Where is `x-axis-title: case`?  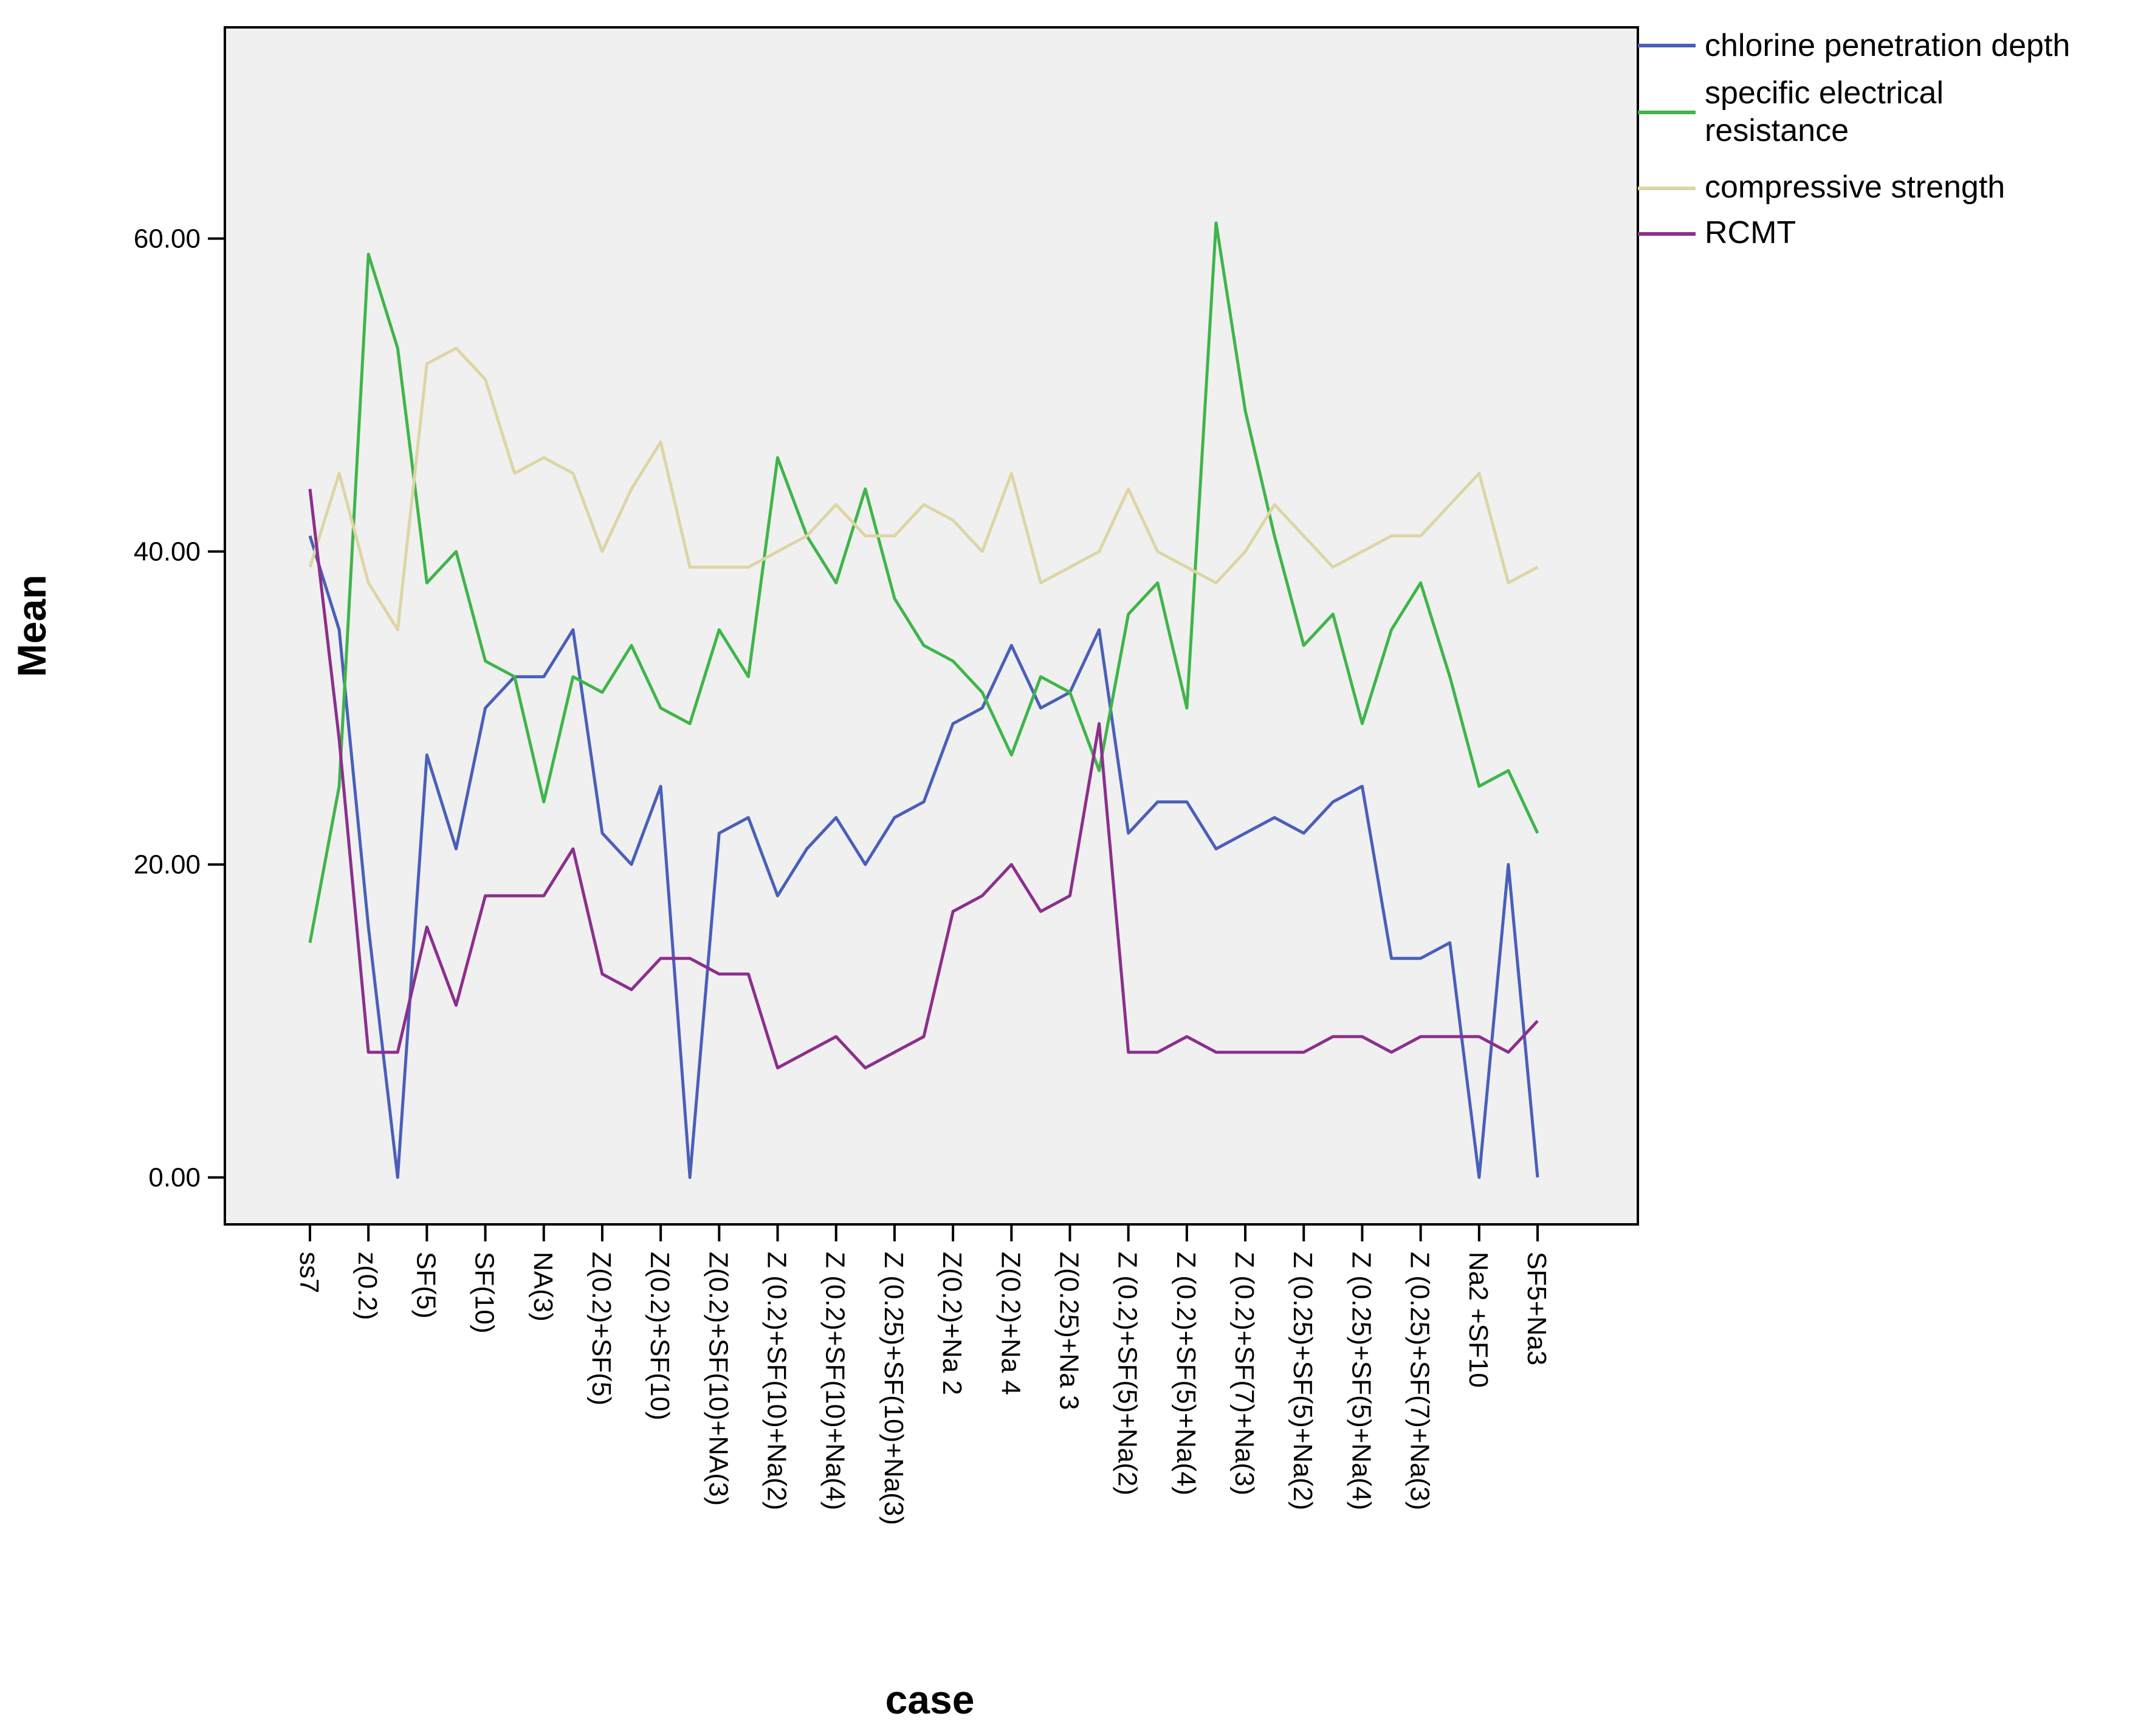 x-axis-title: case is located at coordinates (930, 1700).